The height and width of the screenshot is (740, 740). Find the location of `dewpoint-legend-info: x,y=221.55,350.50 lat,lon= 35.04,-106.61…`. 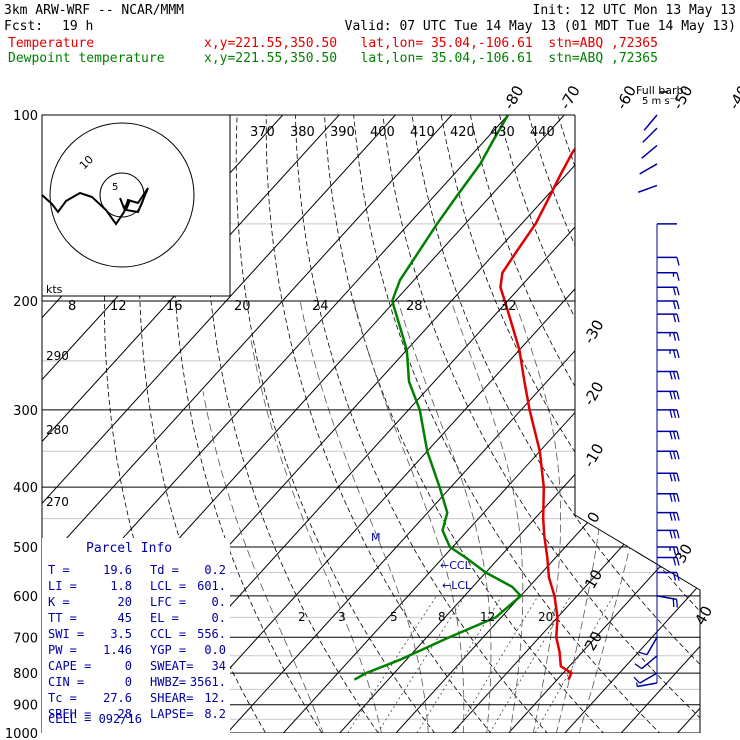

dewpoint-legend-info: x,y=221.55,350.50 lat,lon= 35.04,-106.61… is located at coordinates (431, 58).